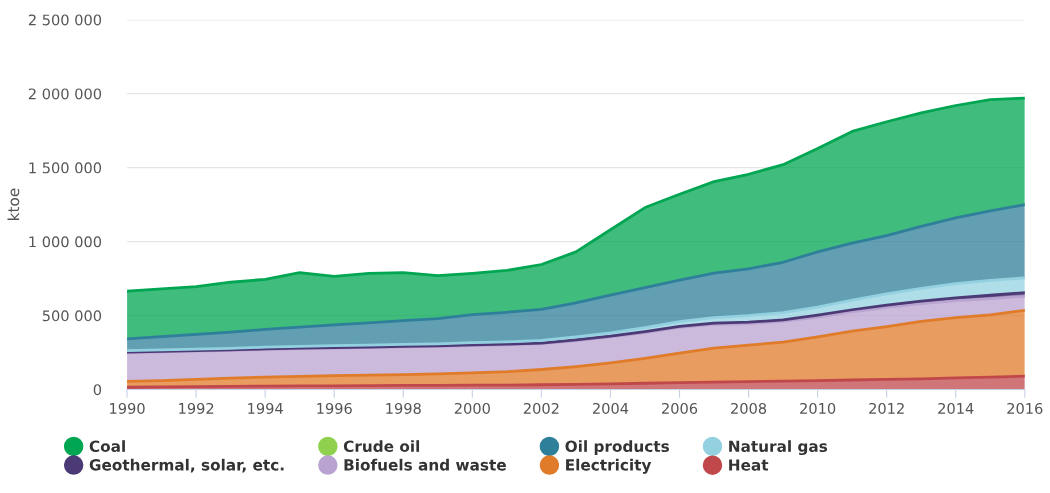  What do you see at coordinates (65, 168) in the screenshot?
I see `y-tick-label: 1 500 000` at bounding box center [65, 168].